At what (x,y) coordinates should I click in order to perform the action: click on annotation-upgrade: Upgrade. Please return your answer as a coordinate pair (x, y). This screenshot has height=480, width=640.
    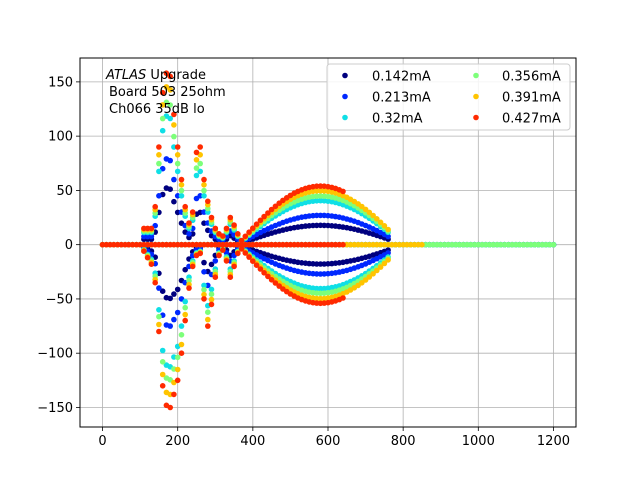
    Looking at the image, I should click on (176, 75).